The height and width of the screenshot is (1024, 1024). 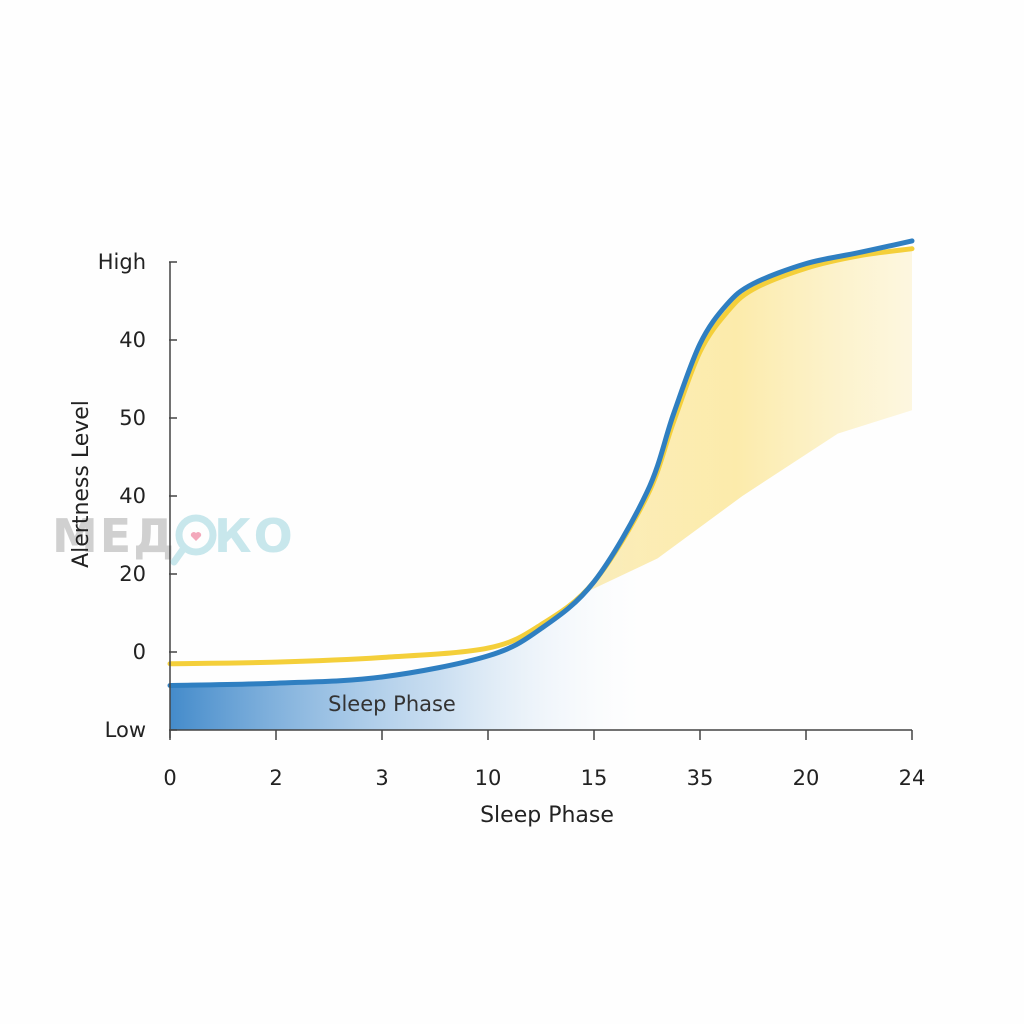 What do you see at coordinates (414, 597) in the screenshot?
I see `blue-area-fill` at bounding box center [414, 597].